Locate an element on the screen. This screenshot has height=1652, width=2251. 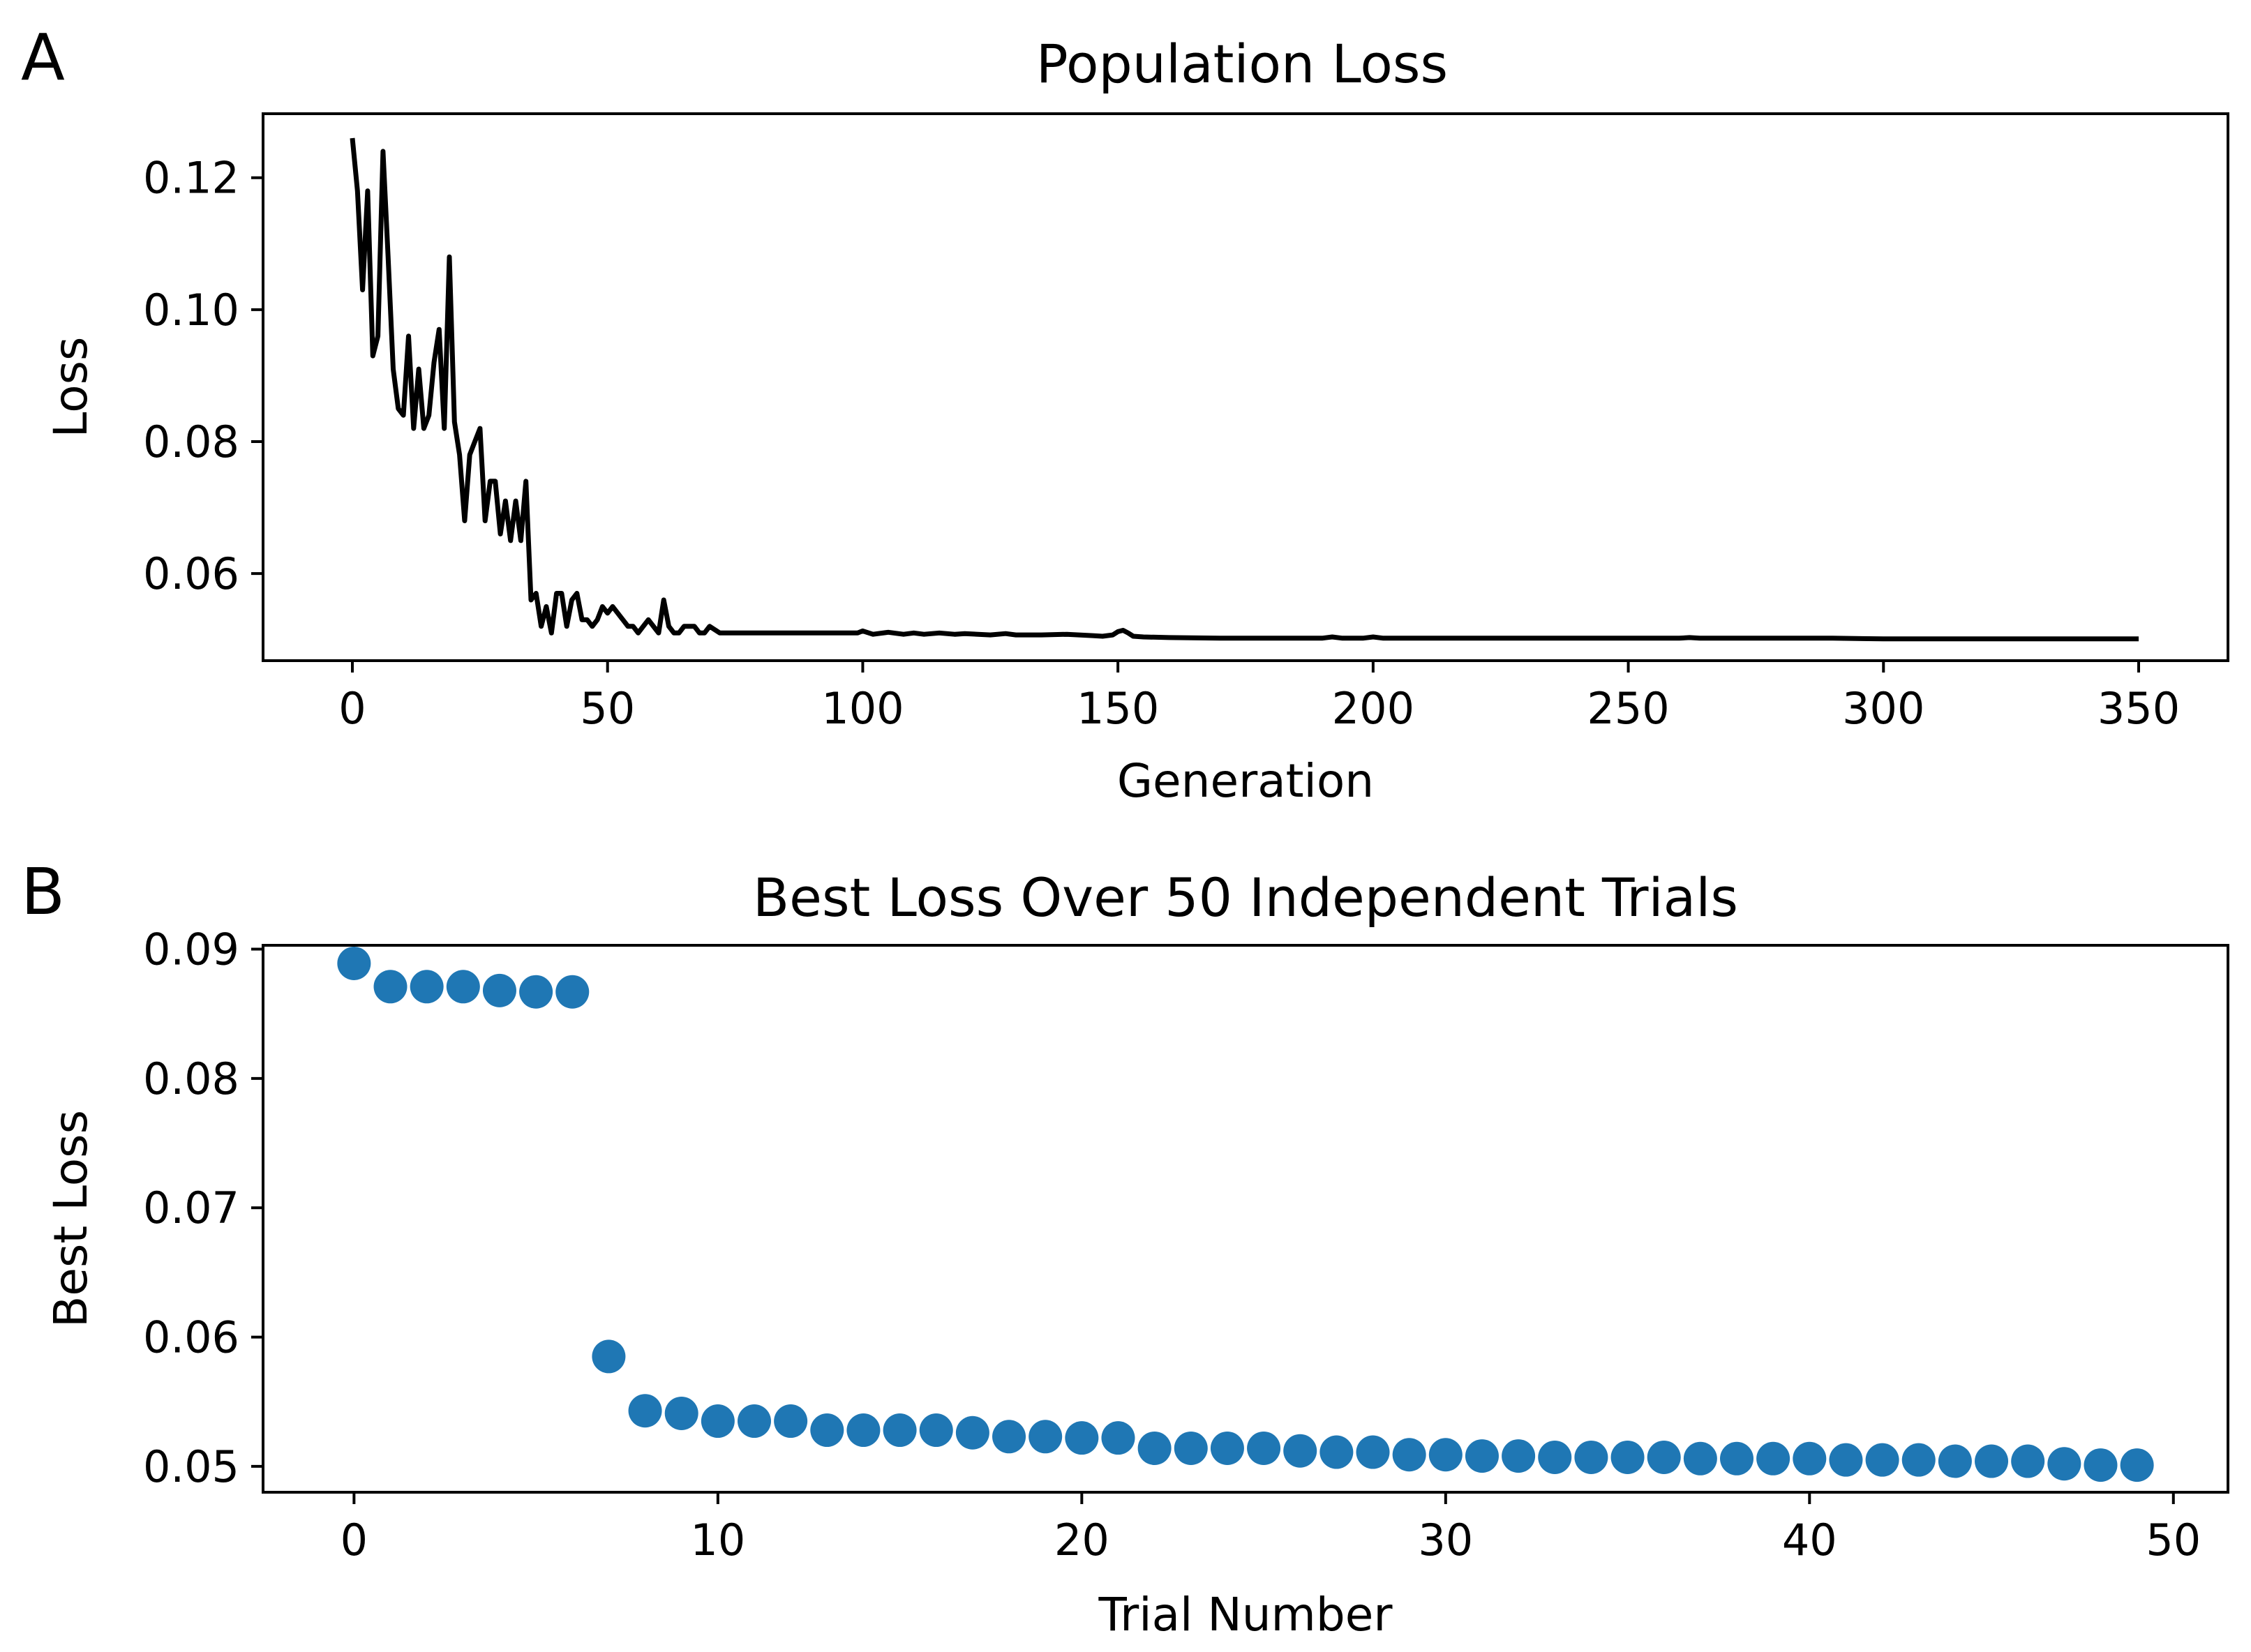
x-tick-label: 150 is located at coordinates (1118, 708).